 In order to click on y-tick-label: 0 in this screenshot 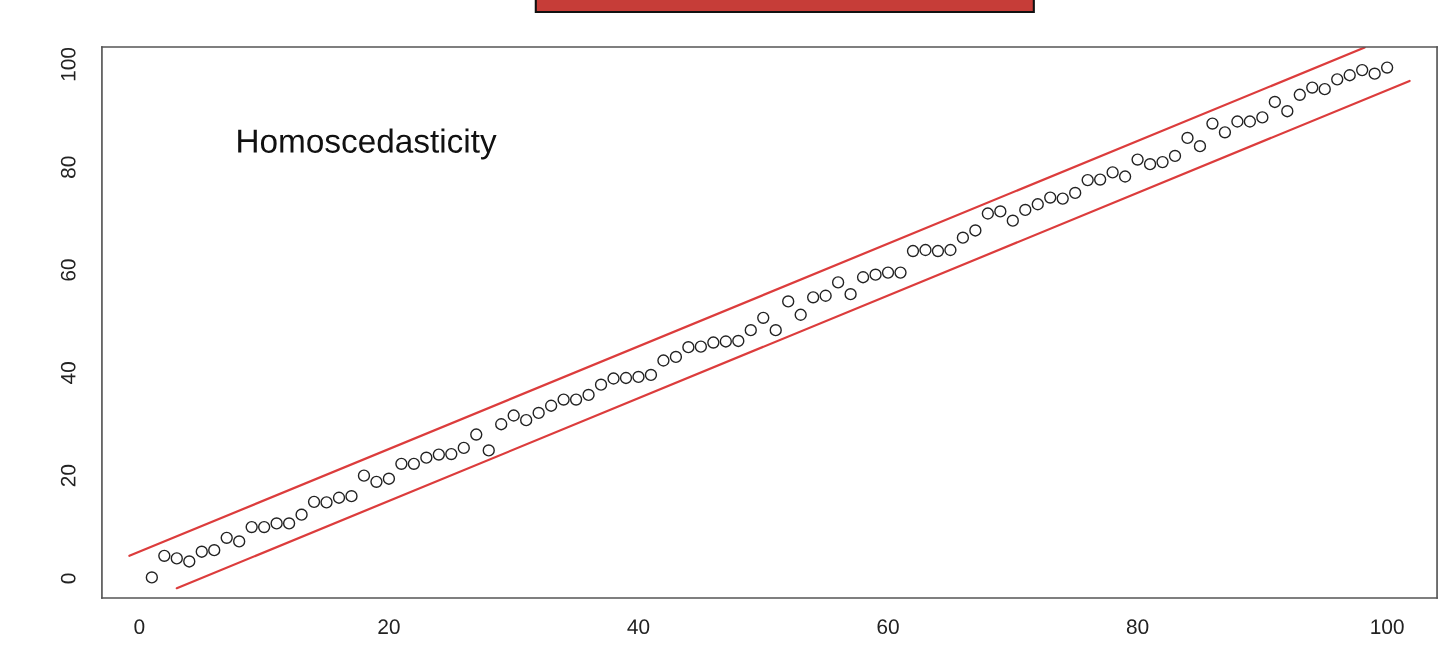, I will do `click(68, 578)`.